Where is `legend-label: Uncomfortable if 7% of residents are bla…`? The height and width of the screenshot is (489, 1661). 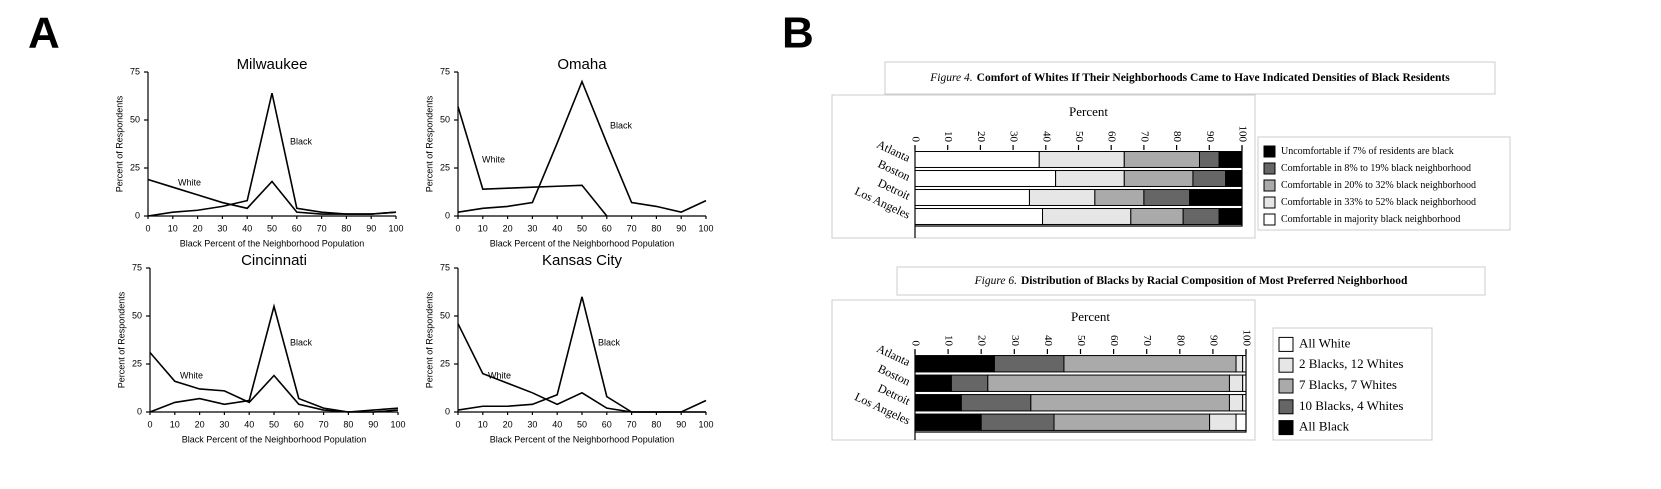
legend-label: Uncomfortable if 7% of residents are bla… is located at coordinates (1367, 151).